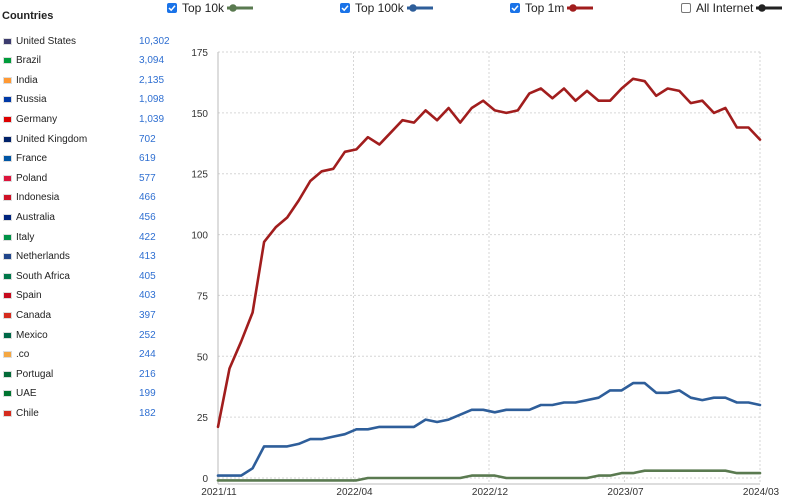 The height and width of the screenshot is (498, 800). Describe the element at coordinates (147, 315) in the screenshot. I see `country-count: 397` at that location.